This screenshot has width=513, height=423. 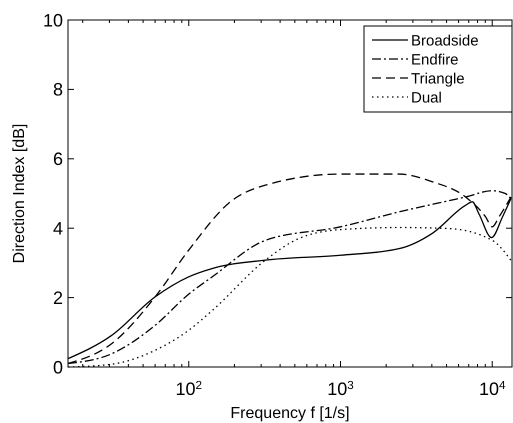 What do you see at coordinates (438, 79) in the screenshot?
I see `legend-label: Triangle` at bounding box center [438, 79].